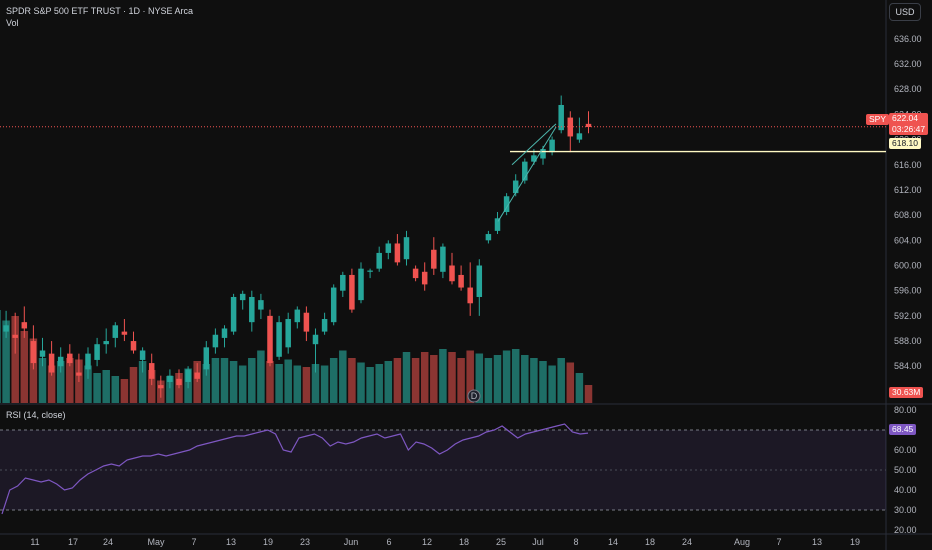  I want to click on price-tag: 622.04 03:26:47, so click(909, 124).